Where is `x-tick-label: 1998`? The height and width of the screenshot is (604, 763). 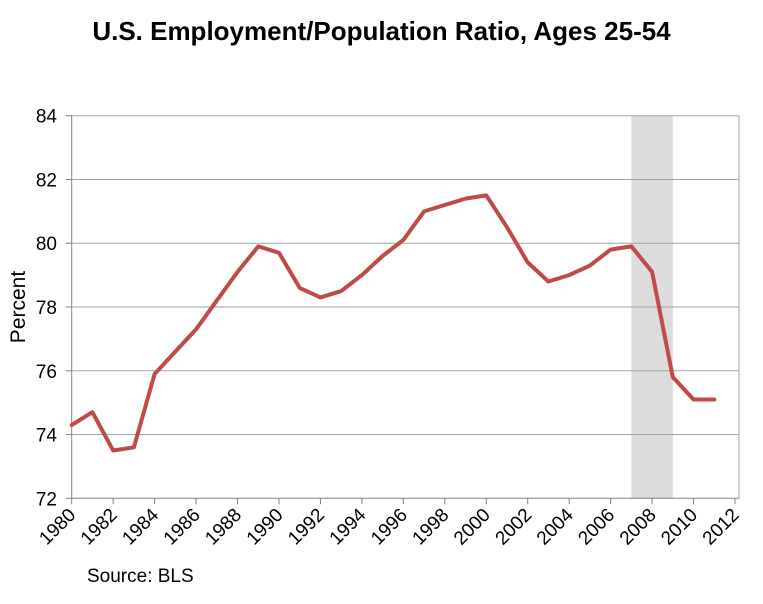
x-tick-label: 1998 is located at coordinates (431, 527).